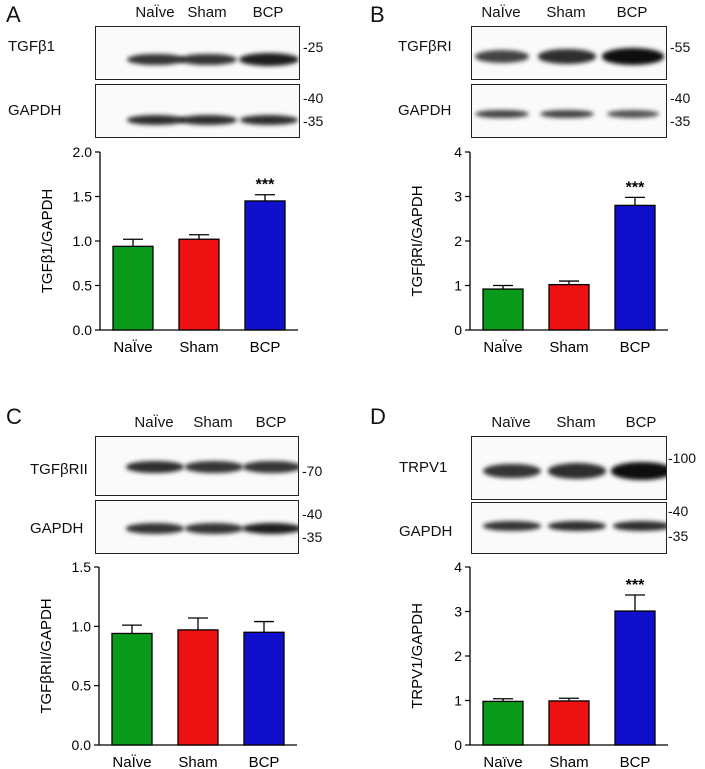 This screenshot has width=705, height=769. What do you see at coordinates (13, 14) in the screenshot?
I see `panel-letter: A` at bounding box center [13, 14].